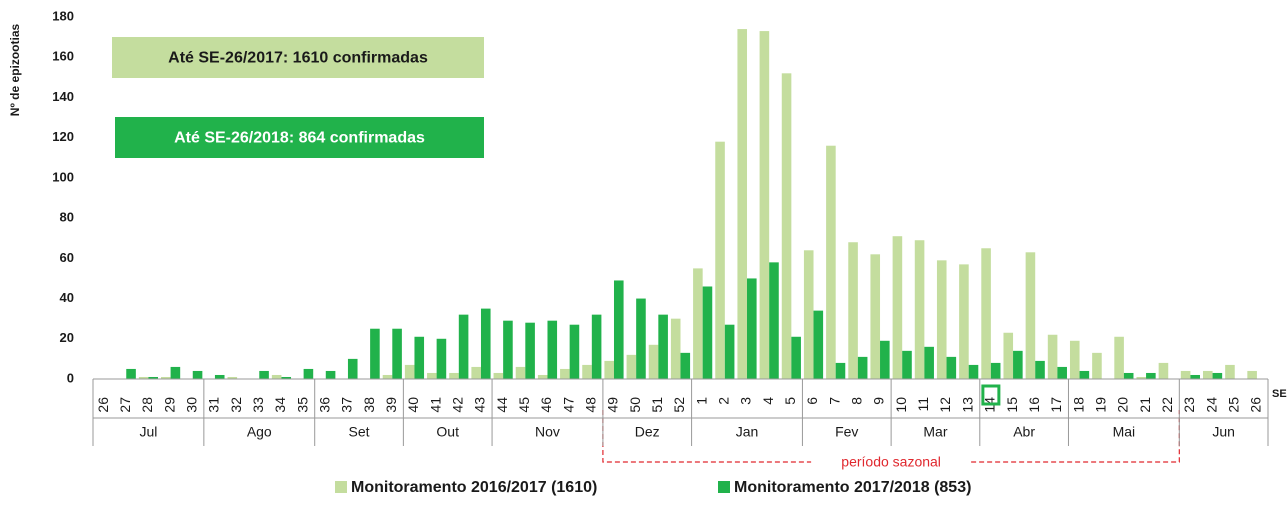 The width and height of the screenshot is (1288, 506). Describe the element at coordinates (67, 257) in the screenshot. I see `y-tick-label: 60` at that location.